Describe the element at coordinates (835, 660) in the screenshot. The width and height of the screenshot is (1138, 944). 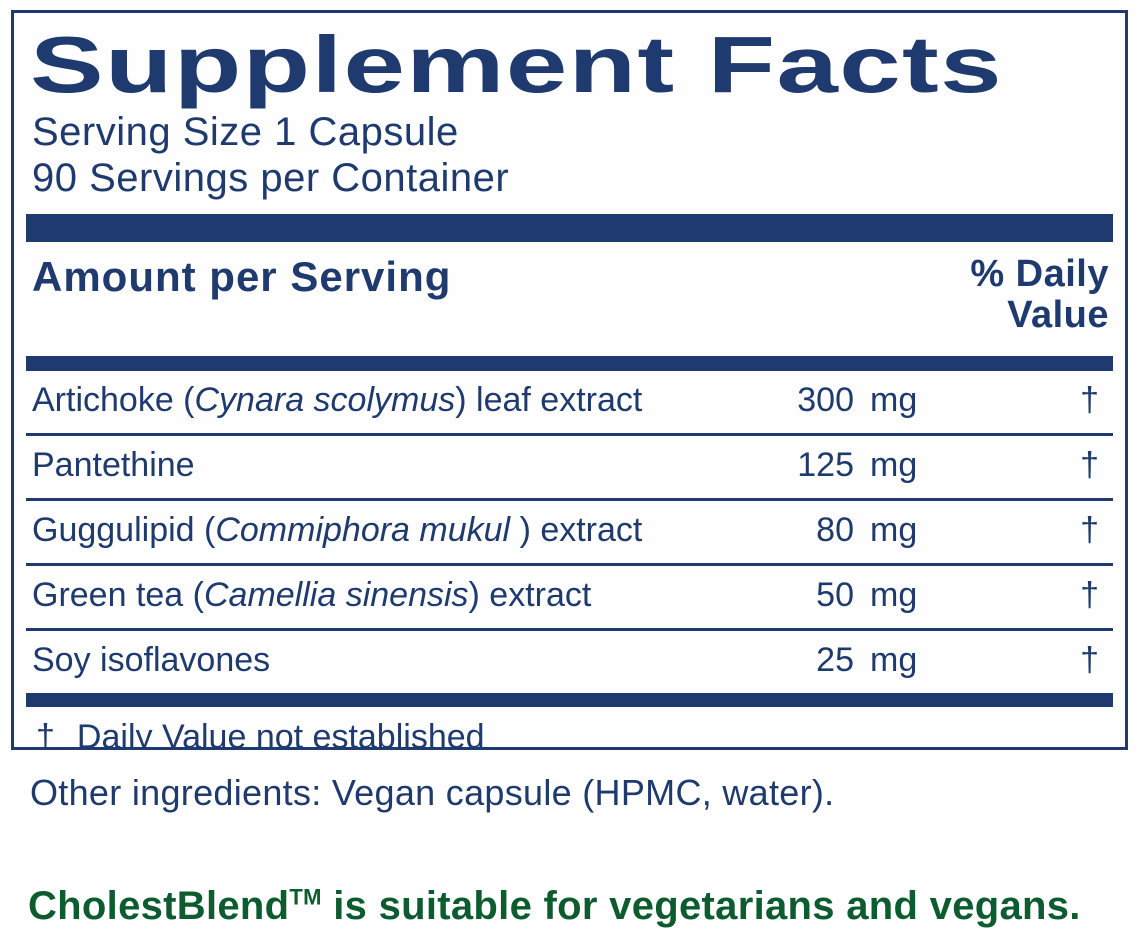
I see `amount-value: 25` at that location.